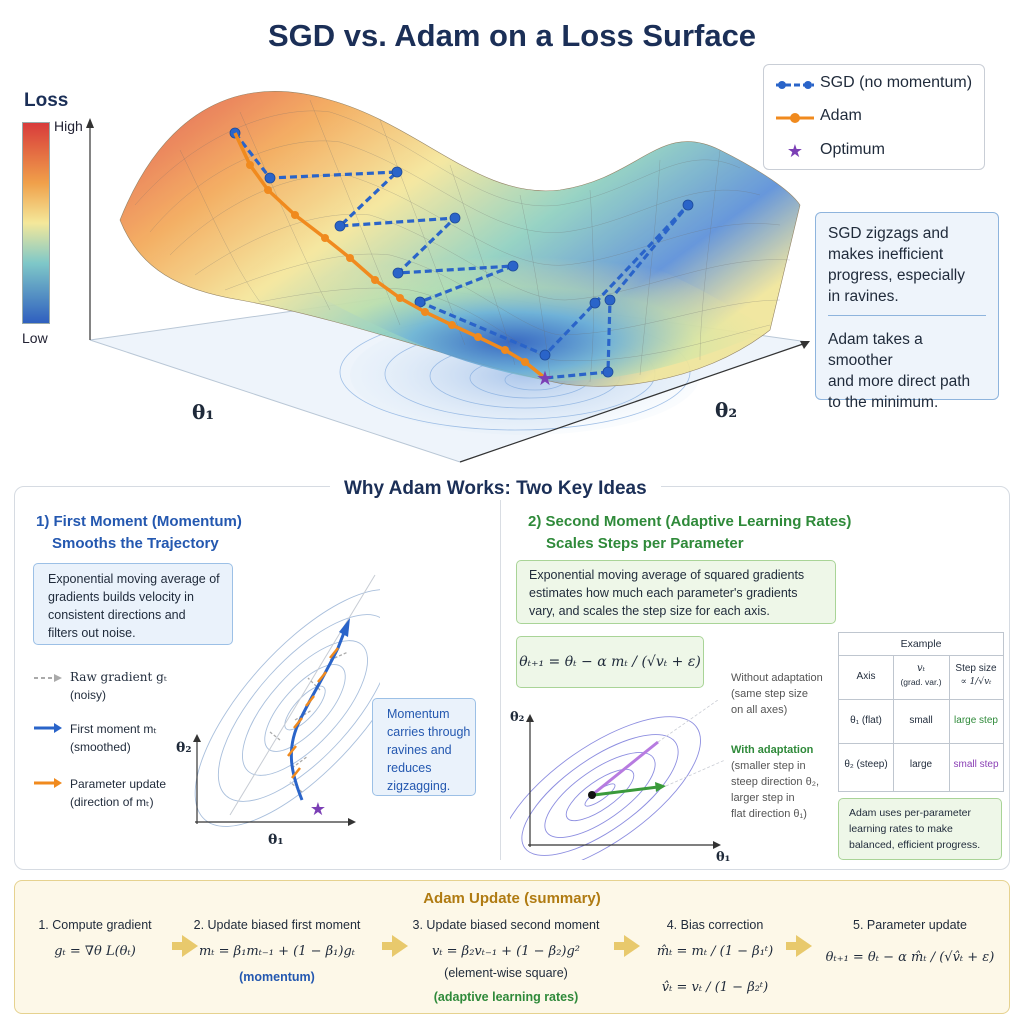 This screenshot has height=1024, width=1024. What do you see at coordinates (768, 766) in the screenshot?
I see `note-line: (smaller step in` at bounding box center [768, 766].